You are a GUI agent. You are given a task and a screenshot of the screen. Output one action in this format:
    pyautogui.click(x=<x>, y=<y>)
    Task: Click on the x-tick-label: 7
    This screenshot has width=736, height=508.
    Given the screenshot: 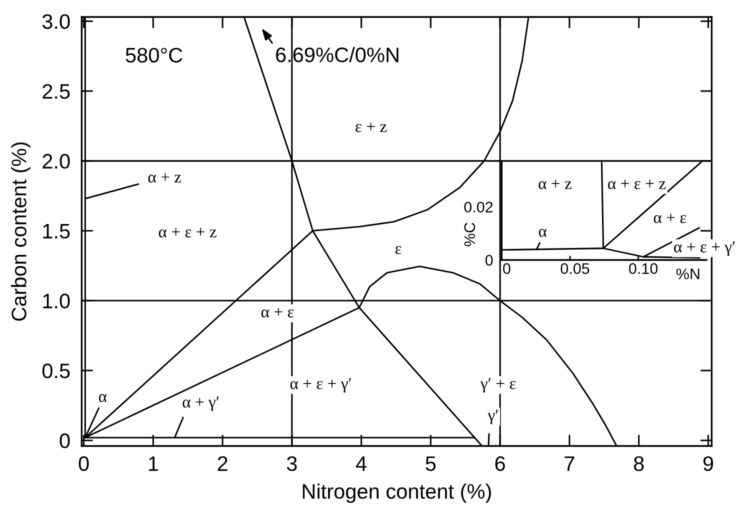 What is the action you would take?
    pyautogui.click(x=569, y=463)
    